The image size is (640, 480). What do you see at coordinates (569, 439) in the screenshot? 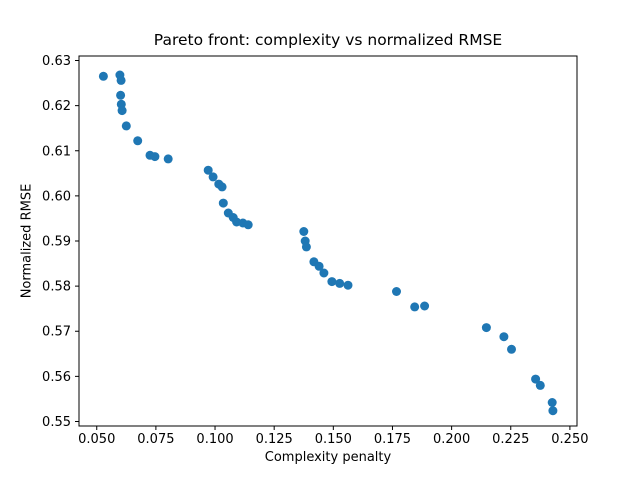
I see `x-tick-label: 0.250` at bounding box center [569, 439].